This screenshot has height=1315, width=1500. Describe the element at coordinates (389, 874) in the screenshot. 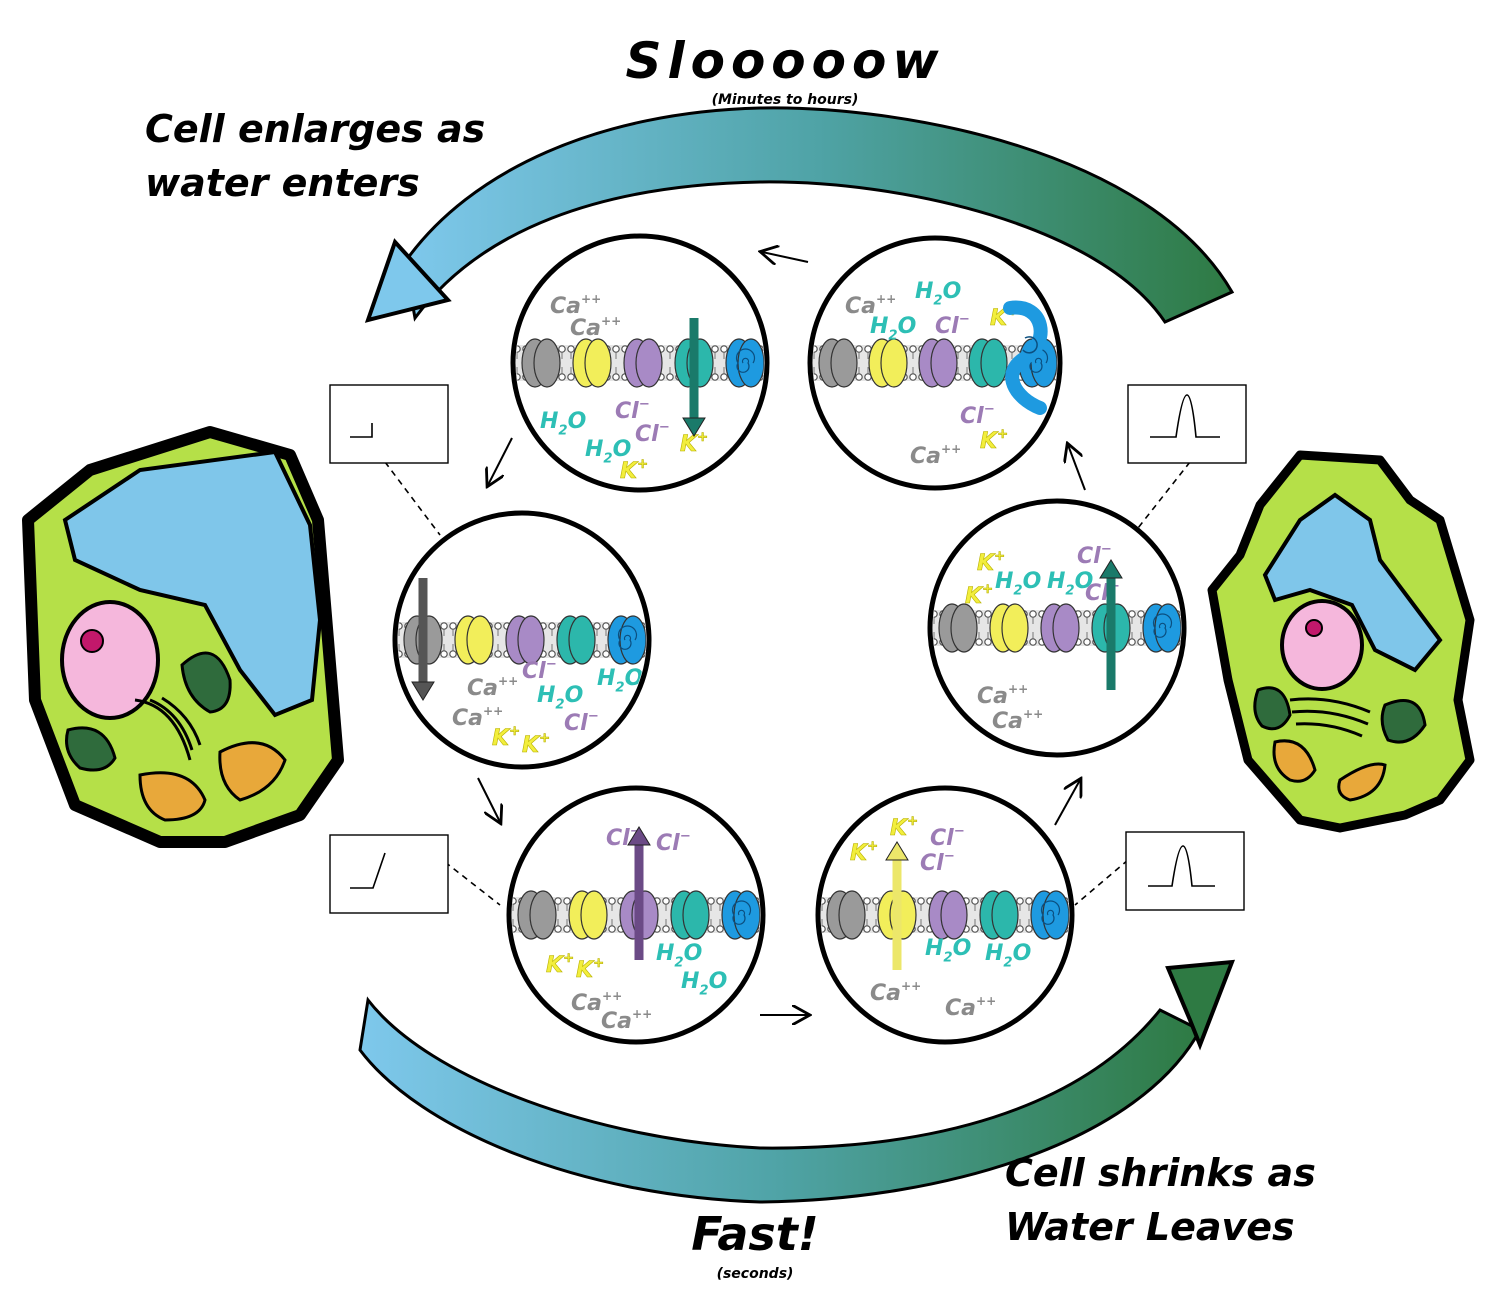

I see `signal-graph-step2` at that location.